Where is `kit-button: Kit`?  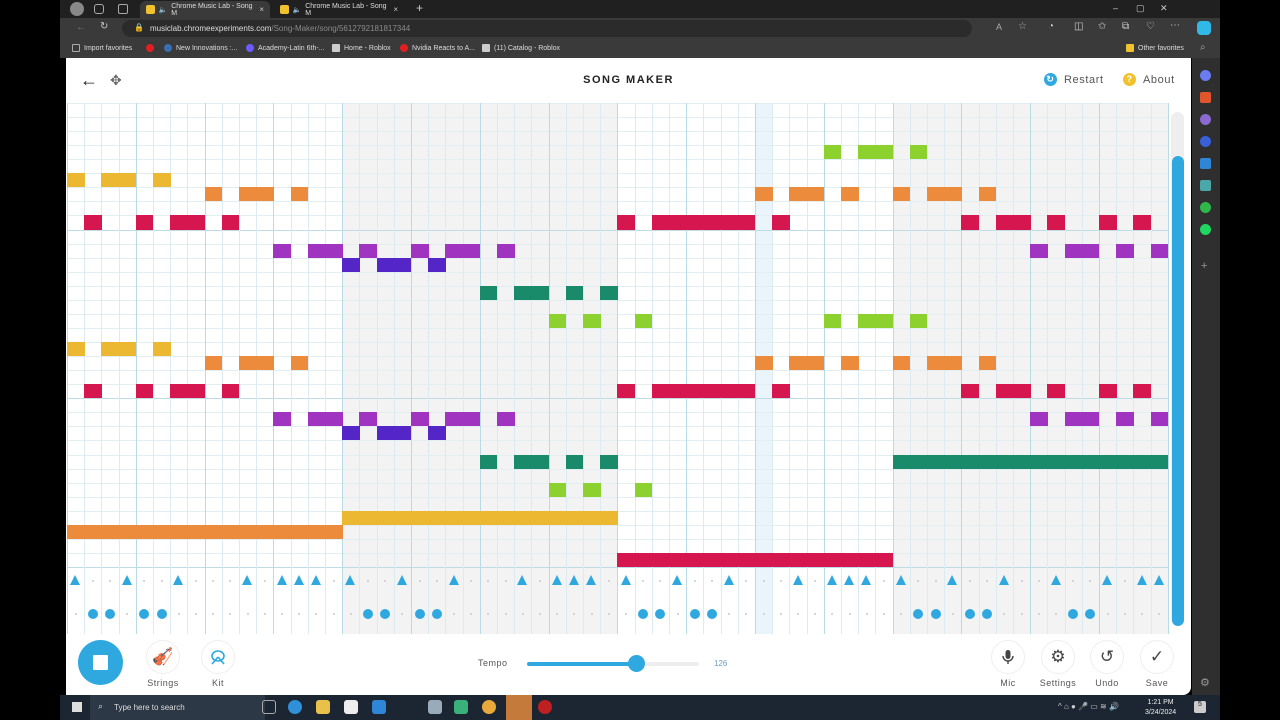 kit-button: Kit is located at coordinates (218, 664).